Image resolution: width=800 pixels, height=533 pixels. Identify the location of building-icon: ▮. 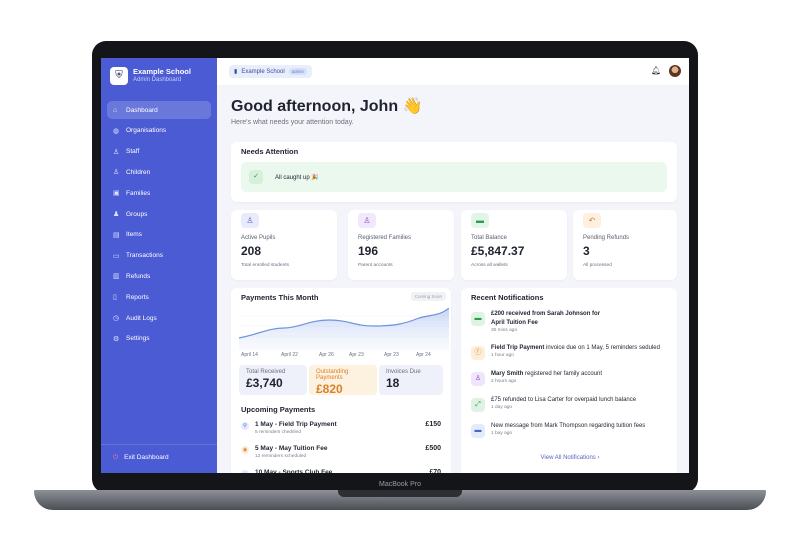
(236, 72).